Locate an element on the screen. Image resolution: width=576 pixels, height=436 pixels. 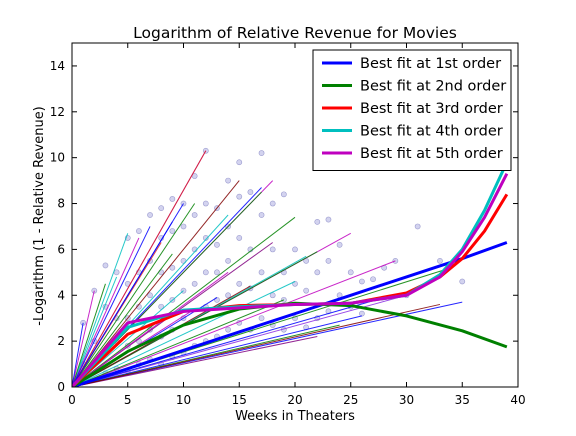
legend-label: Best fit at 4th order is located at coordinates (431, 132).